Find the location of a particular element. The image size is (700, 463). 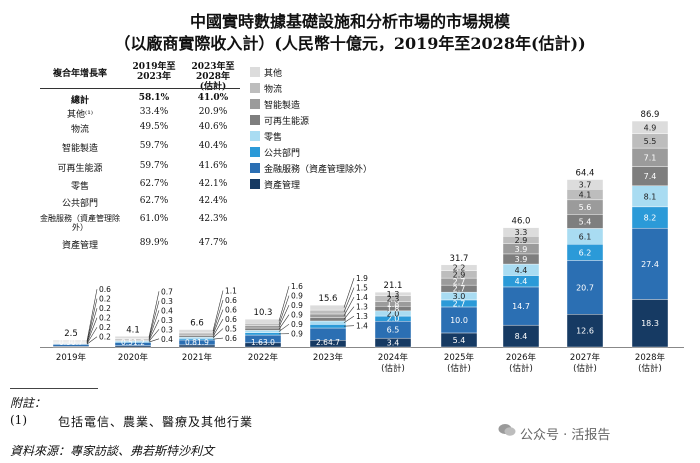

cagr-row-label: 可再生能源 is located at coordinates (80, 169).